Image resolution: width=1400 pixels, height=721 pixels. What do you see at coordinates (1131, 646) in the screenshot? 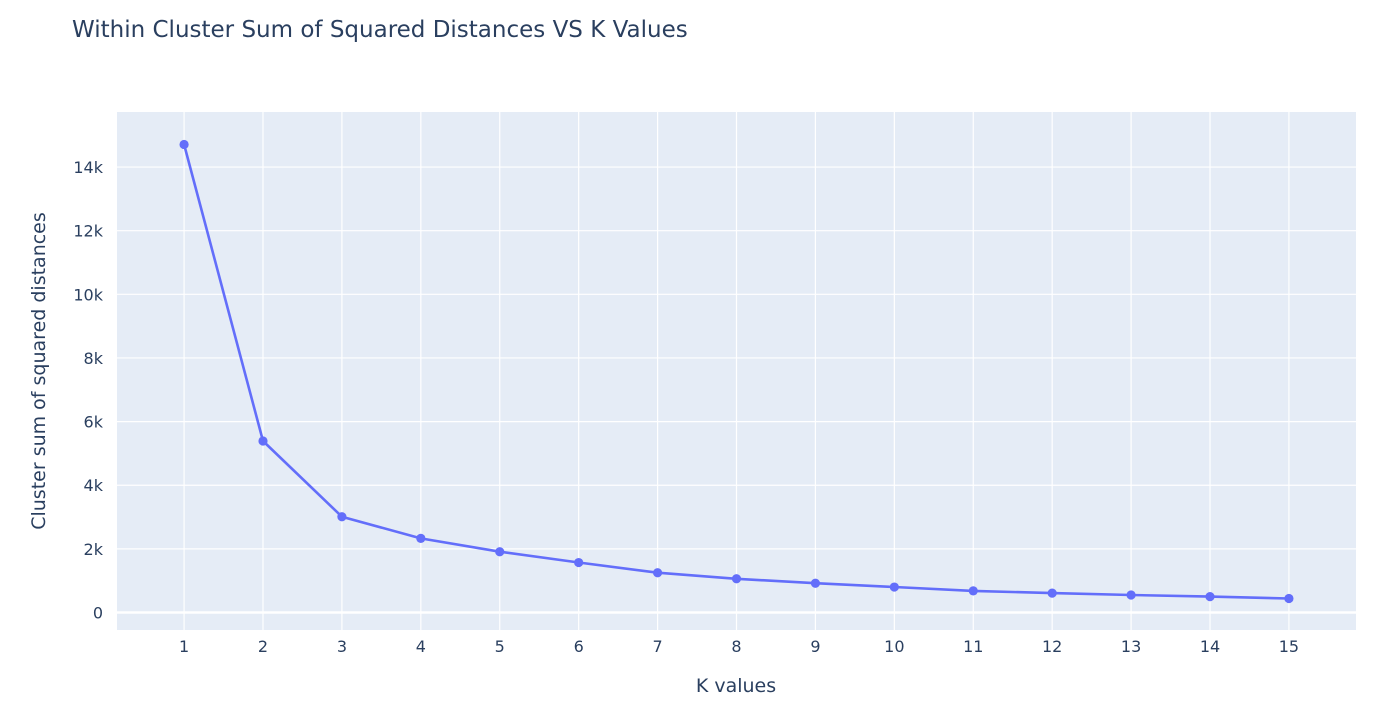
I see `x-tick-label: 13` at bounding box center [1131, 646].